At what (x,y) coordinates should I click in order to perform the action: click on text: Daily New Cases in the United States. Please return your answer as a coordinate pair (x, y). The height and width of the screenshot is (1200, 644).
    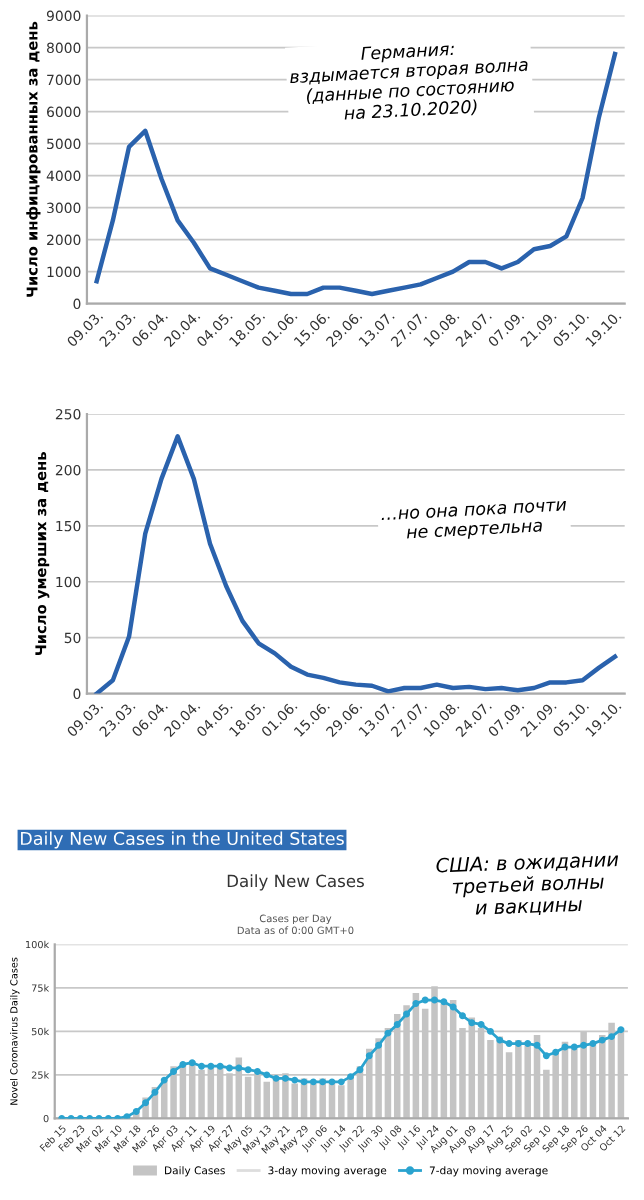
    Looking at the image, I should click on (182, 840).